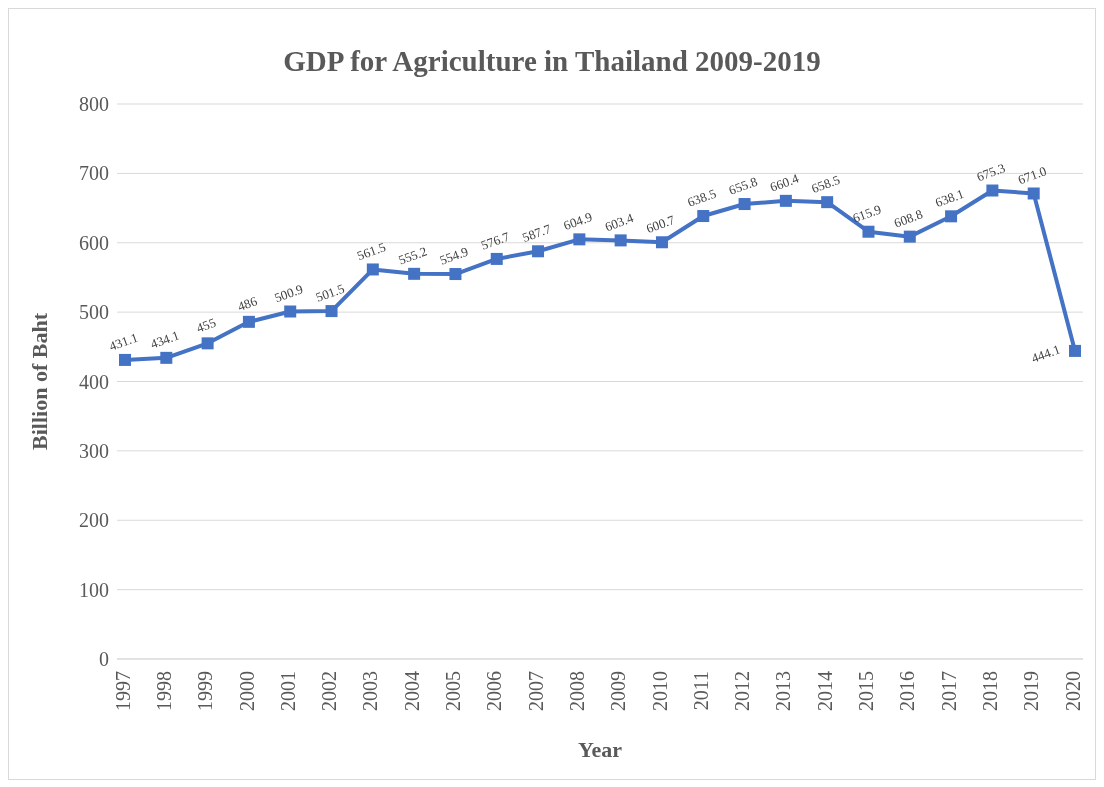 The width and height of the screenshot is (1104, 787). Describe the element at coordinates (371, 251) in the screenshot. I see `data-label: 561.5` at that location.